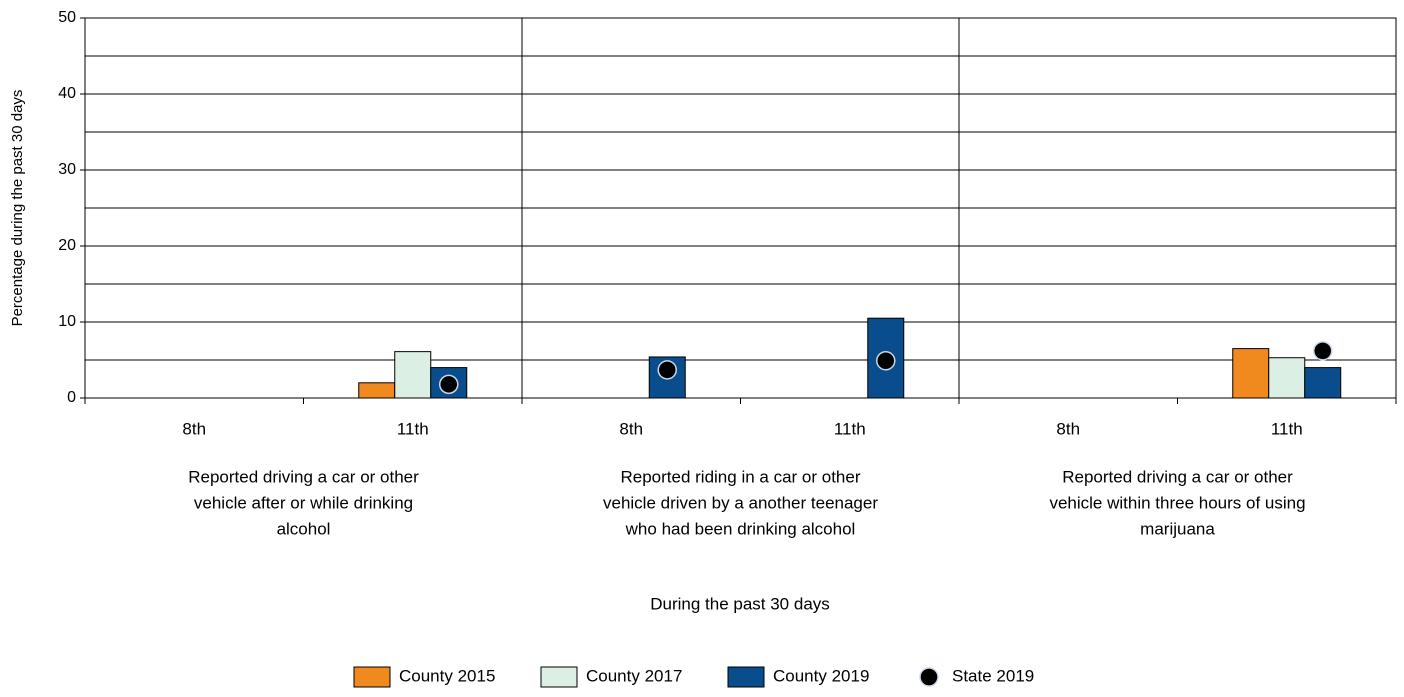 The height and width of the screenshot is (697, 1404). I want to click on group-label: vehicle within three hours of using, so click(1177, 502).